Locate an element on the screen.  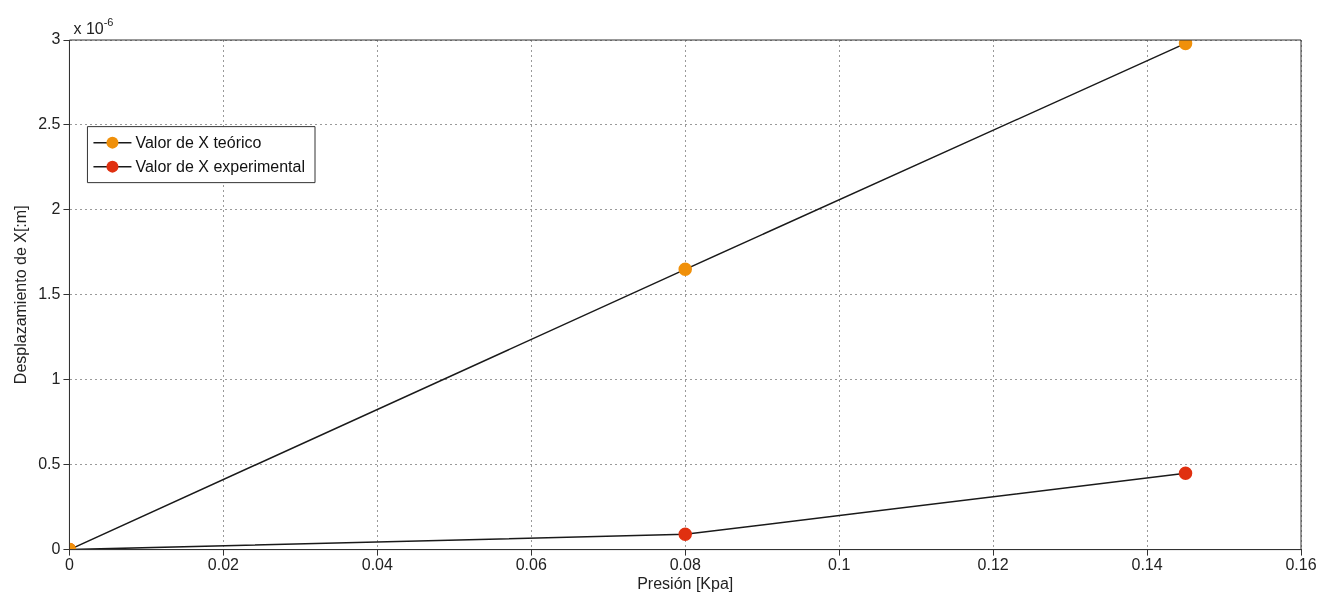
y-tick-label: 1.5 is located at coordinates (49, 294).